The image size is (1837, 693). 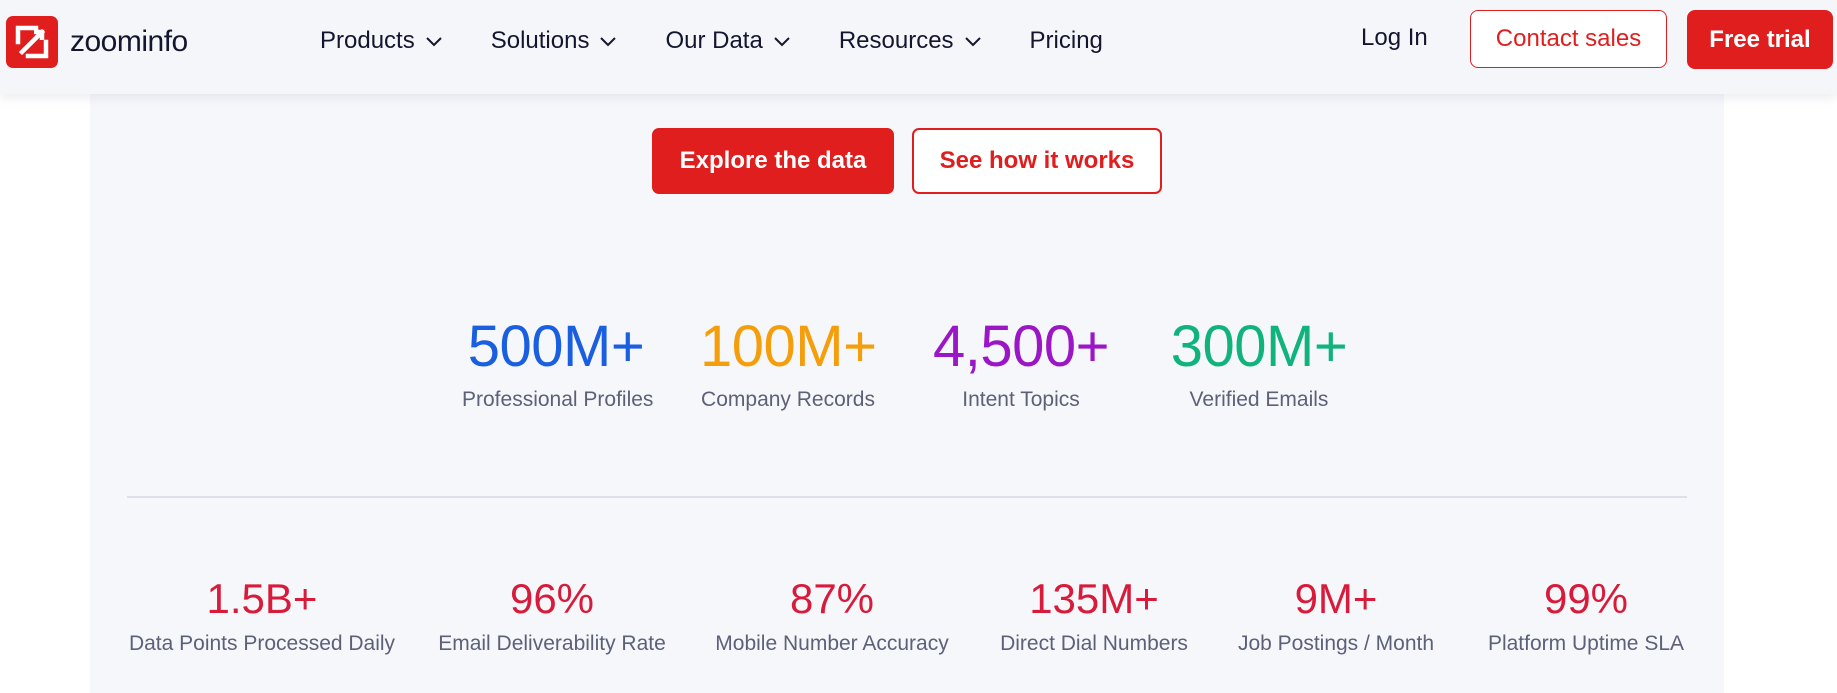 What do you see at coordinates (1586, 598) in the screenshot?
I see `metric-value: 99%` at bounding box center [1586, 598].